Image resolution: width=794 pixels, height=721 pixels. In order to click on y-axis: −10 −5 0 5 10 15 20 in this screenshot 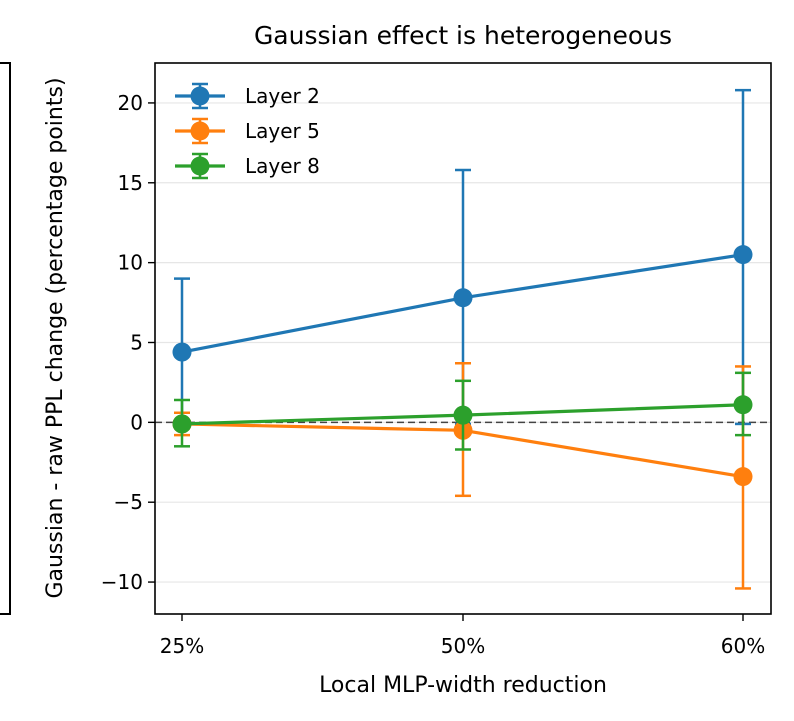, I will do `click(128, 342)`.